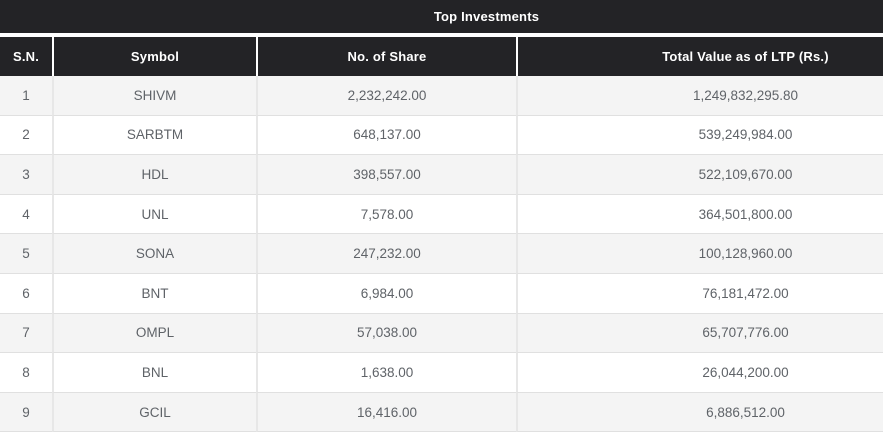 The height and width of the screenshot is (442, 883). What do you see at coordinates (699, 254) in the screenshot?
I see `total-value-cell: 100,128,960.00` at bounding box center [699, 254].